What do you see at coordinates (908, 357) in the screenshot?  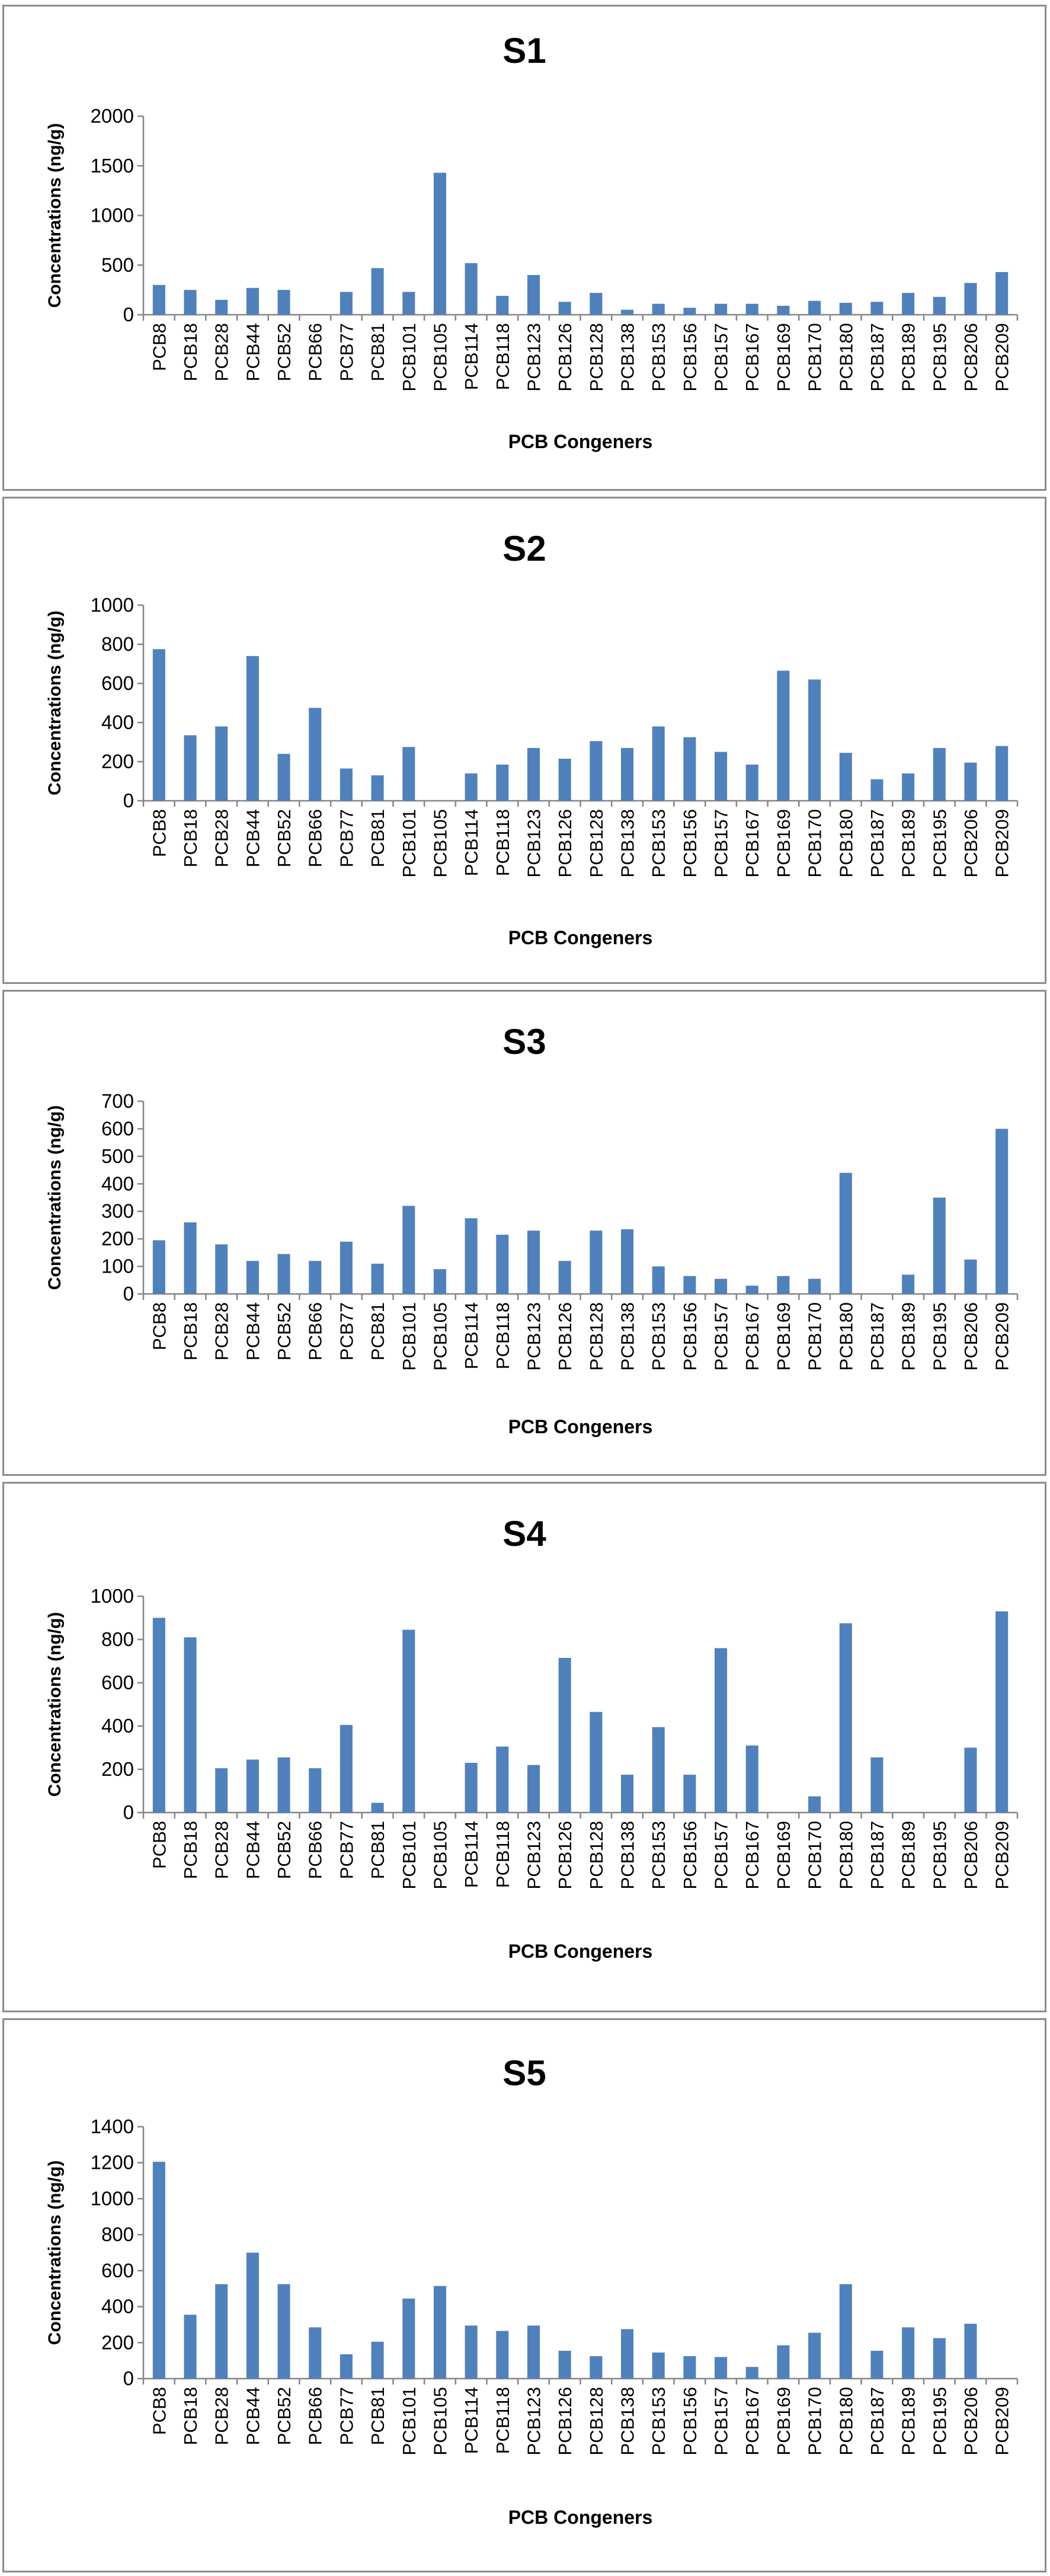 I see `x-tick-label: PCB189` at bounding box center [908, 357].